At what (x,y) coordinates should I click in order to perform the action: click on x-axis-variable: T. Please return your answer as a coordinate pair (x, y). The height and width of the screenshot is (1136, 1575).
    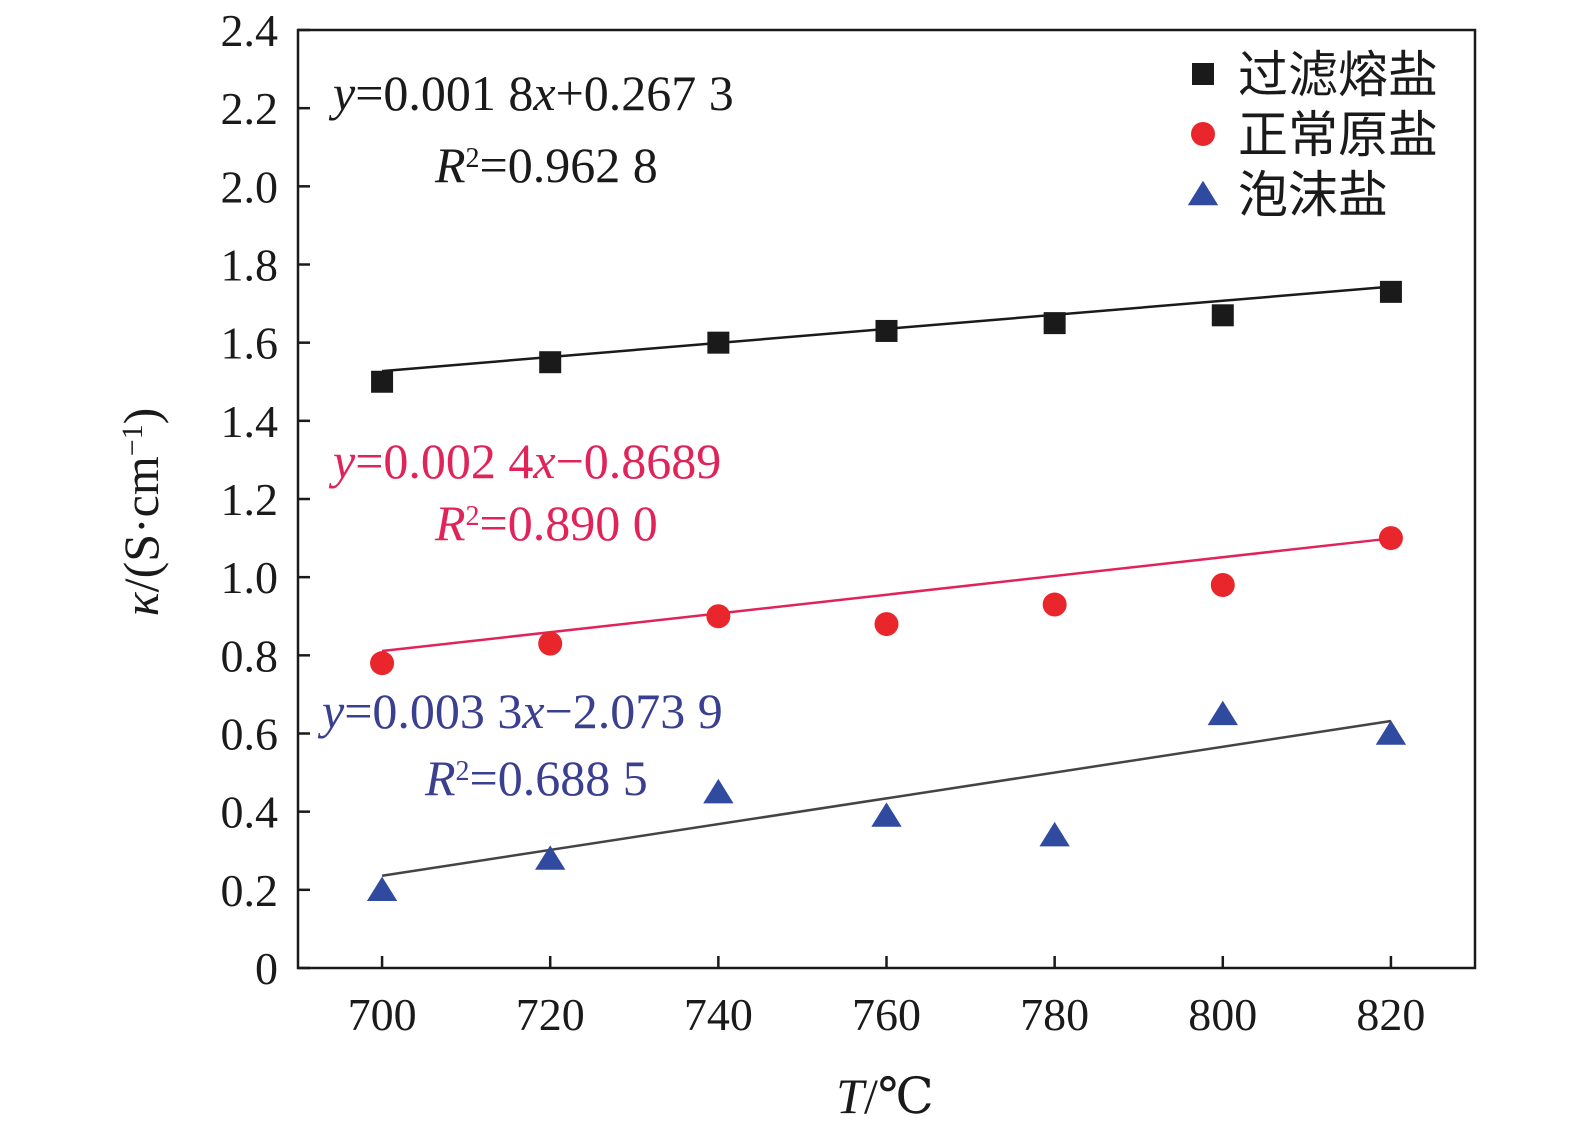
    Looking at the image, I should click on (851, 1096).